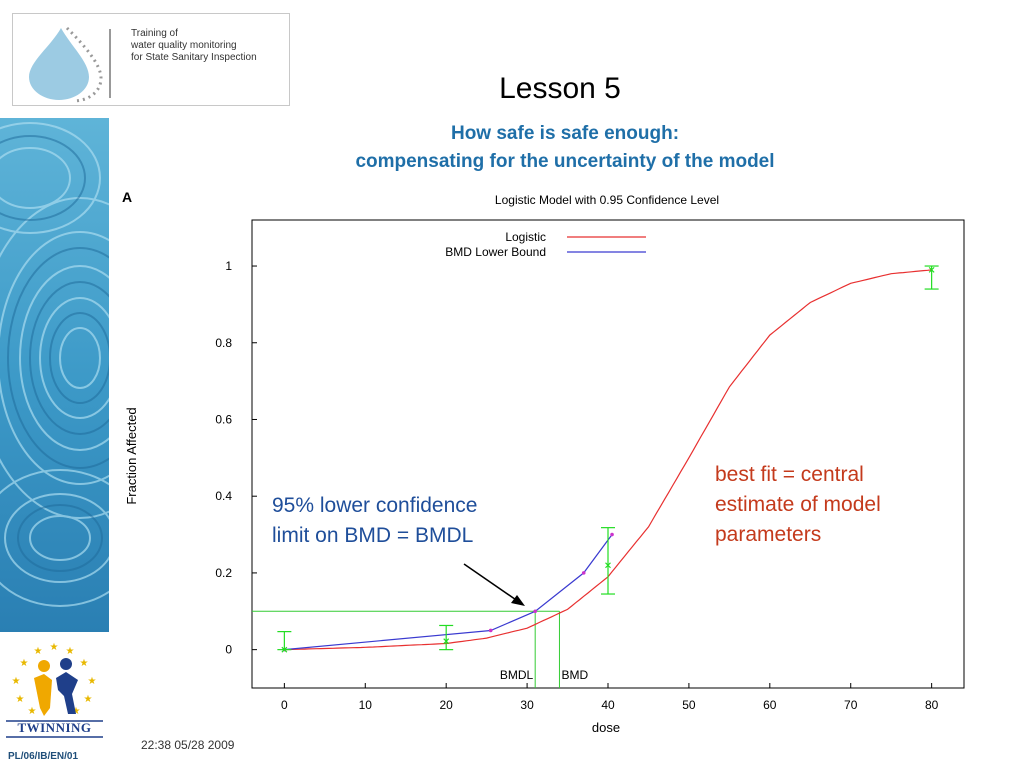  I want to click on subtitle-line-1: How safe is safe enough:, so click(565, 133).